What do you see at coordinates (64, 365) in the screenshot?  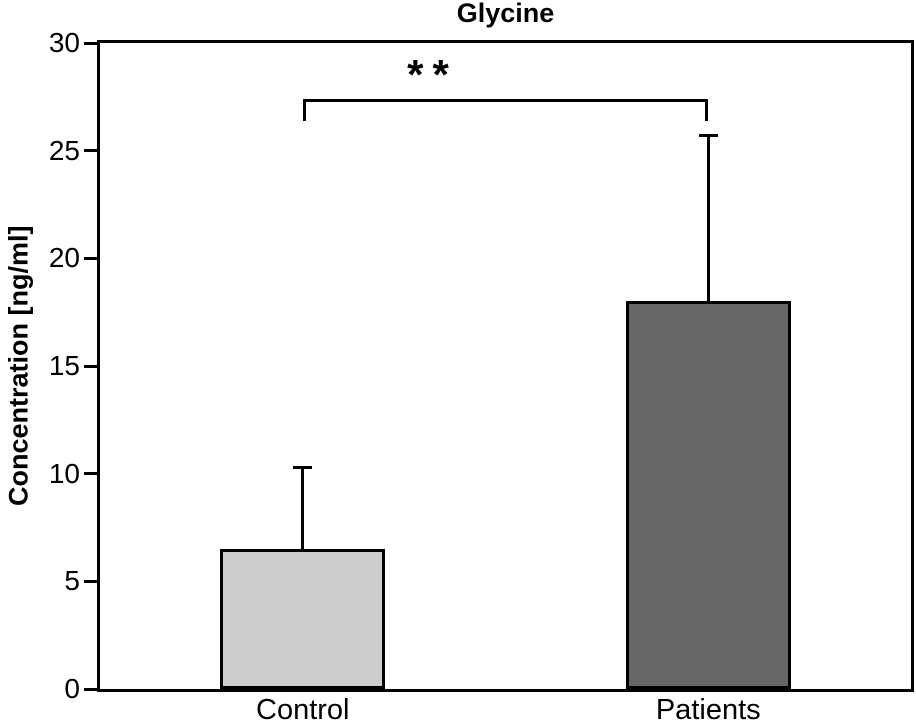 I see `y-tick-label: 15` at bounding box center [64, 365].